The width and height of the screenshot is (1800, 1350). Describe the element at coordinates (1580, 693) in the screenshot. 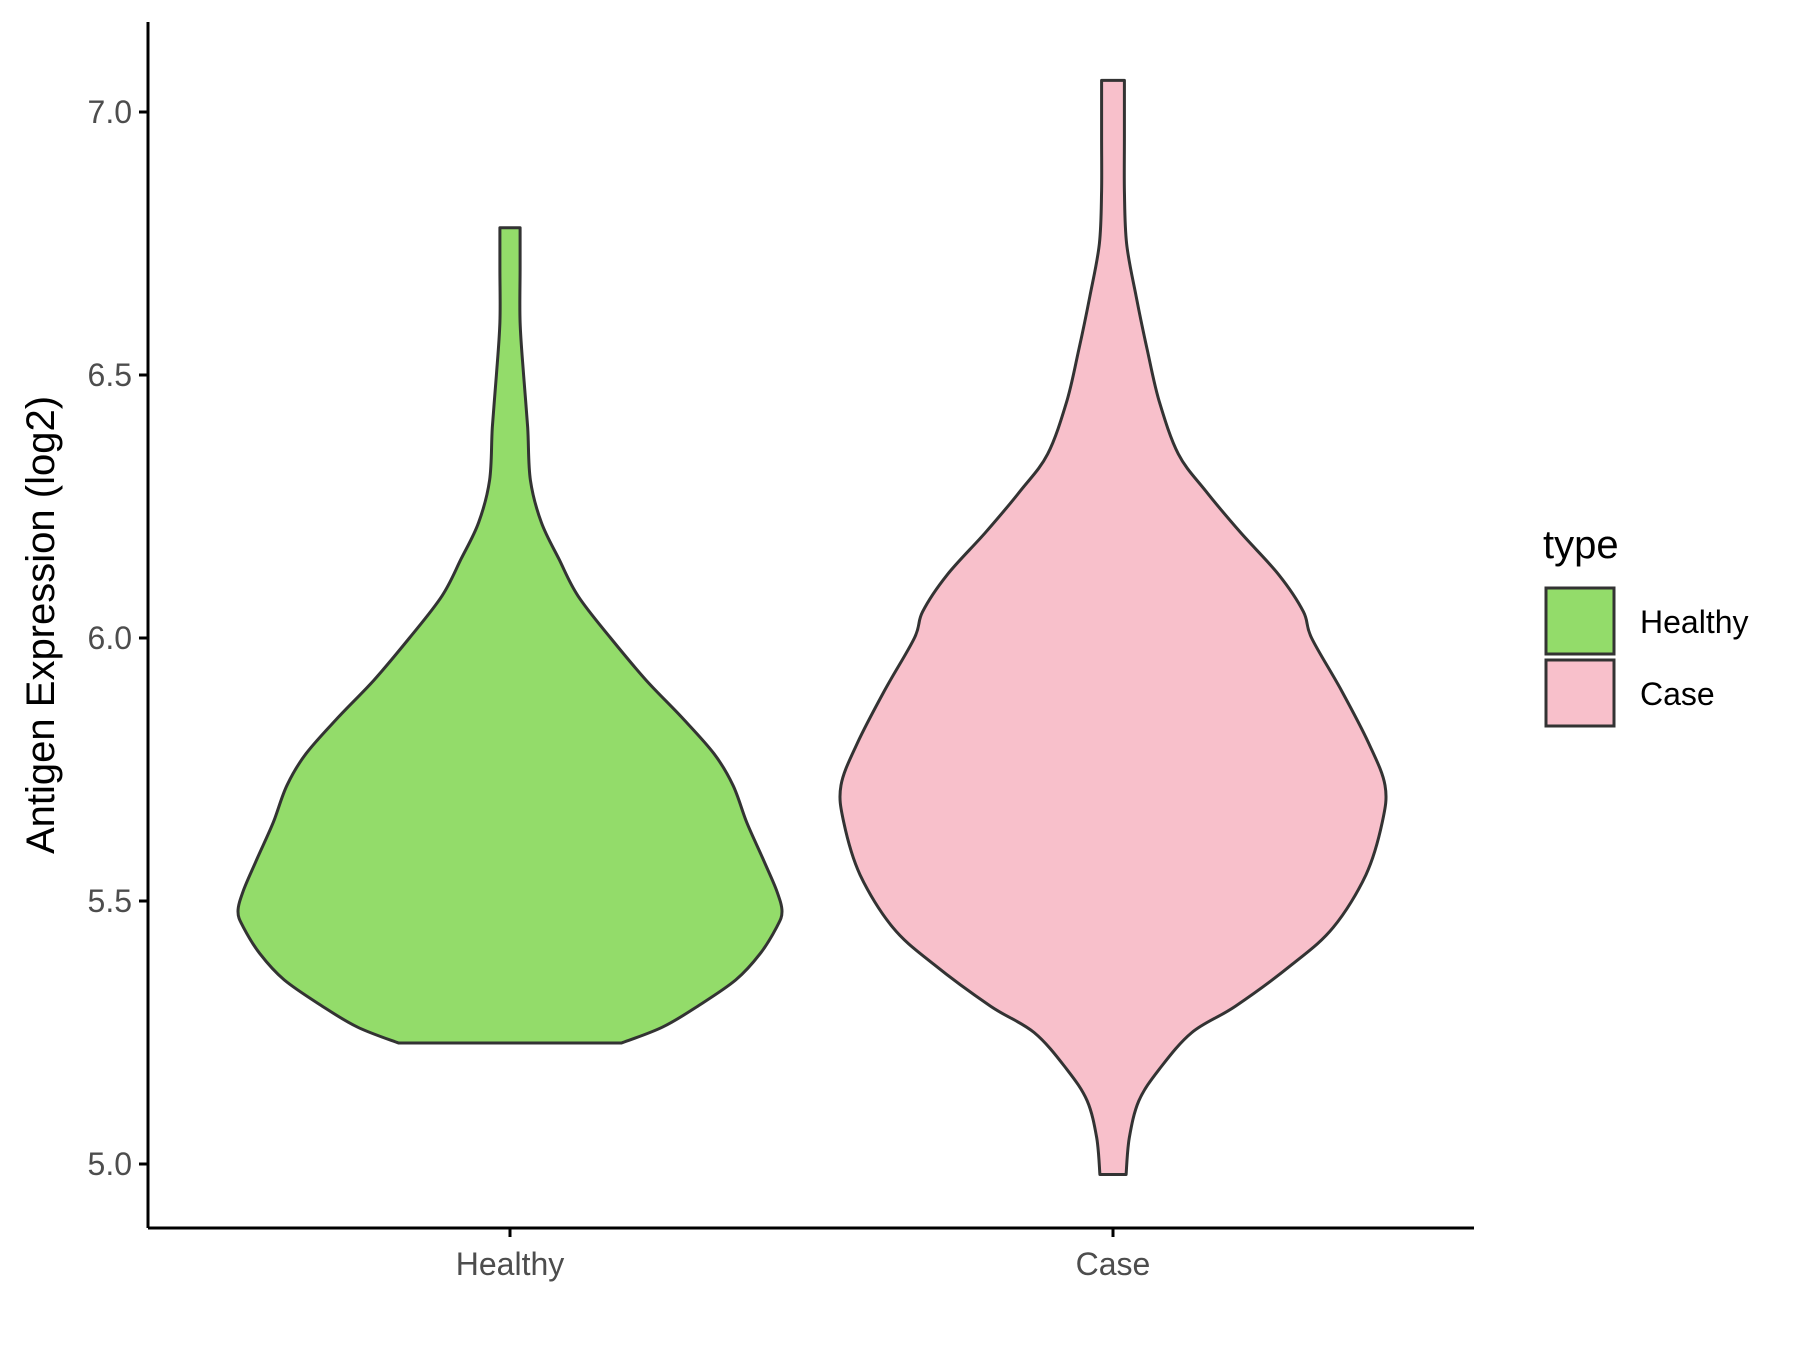

I see `legend-key-case` at that location.